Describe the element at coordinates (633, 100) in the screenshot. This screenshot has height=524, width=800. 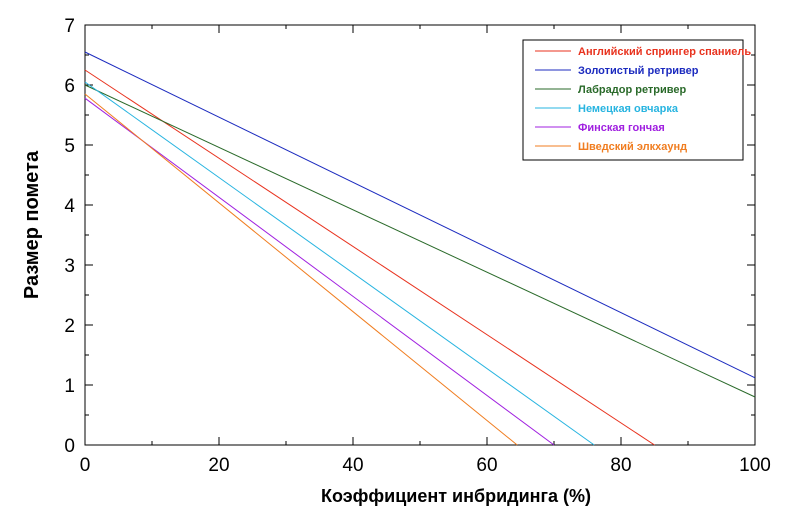
I see `legend-box` at that location.